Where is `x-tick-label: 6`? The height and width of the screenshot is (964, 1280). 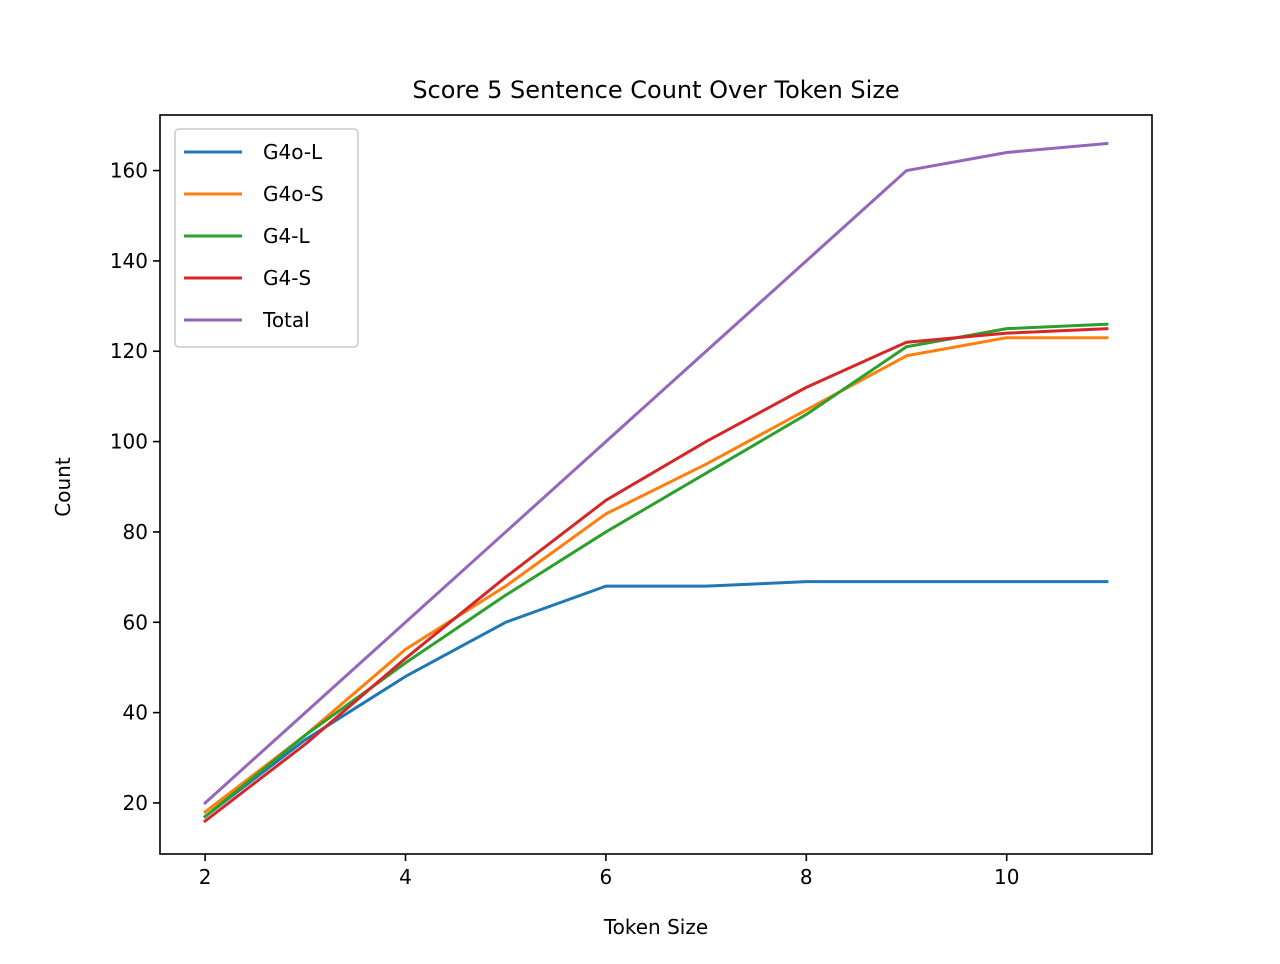
x-tick-label: 6 is located at coordinates (606, 877).